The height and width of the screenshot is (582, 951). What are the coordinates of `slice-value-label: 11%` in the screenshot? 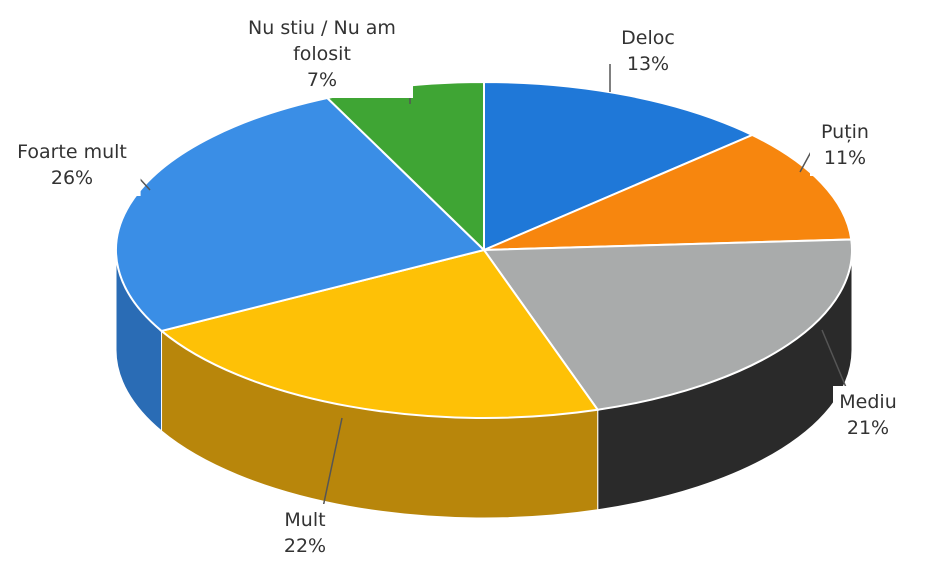 It's located at (845, 158).